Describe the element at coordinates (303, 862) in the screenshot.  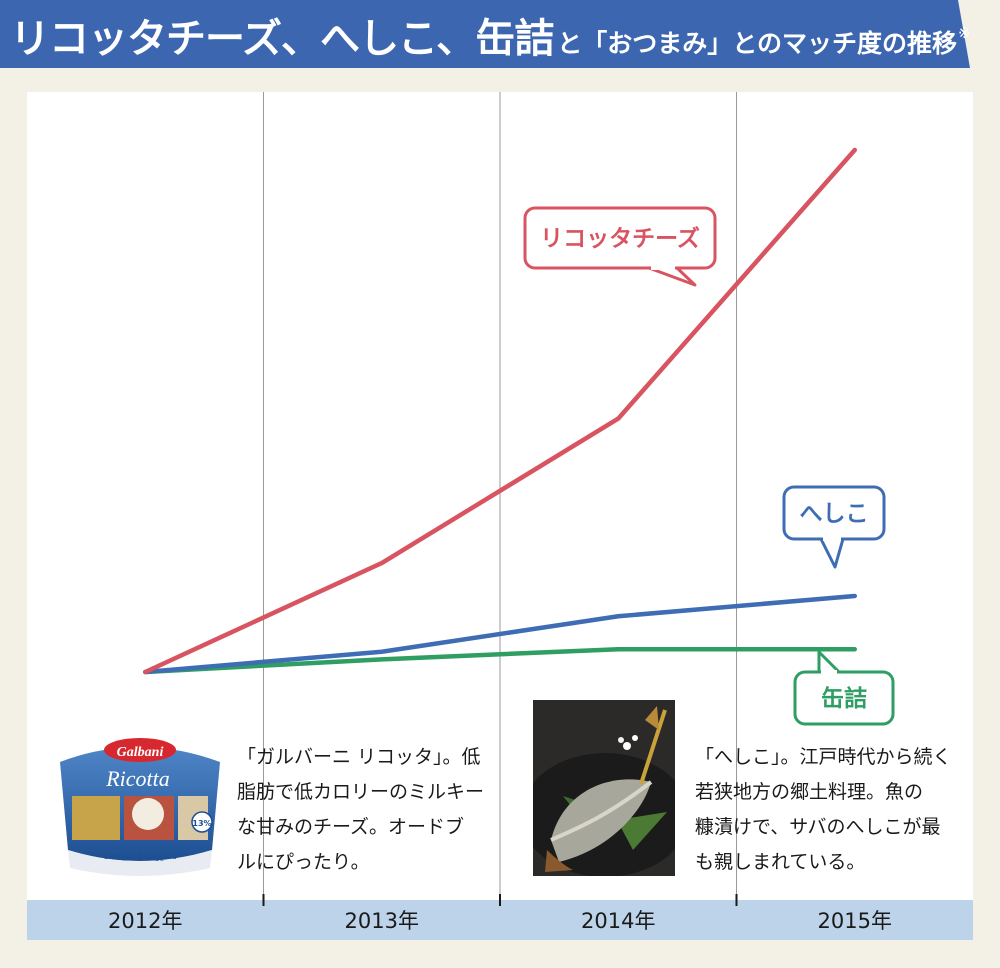
I see `ricotta-caption-line: ルにぴったり。` at that location.